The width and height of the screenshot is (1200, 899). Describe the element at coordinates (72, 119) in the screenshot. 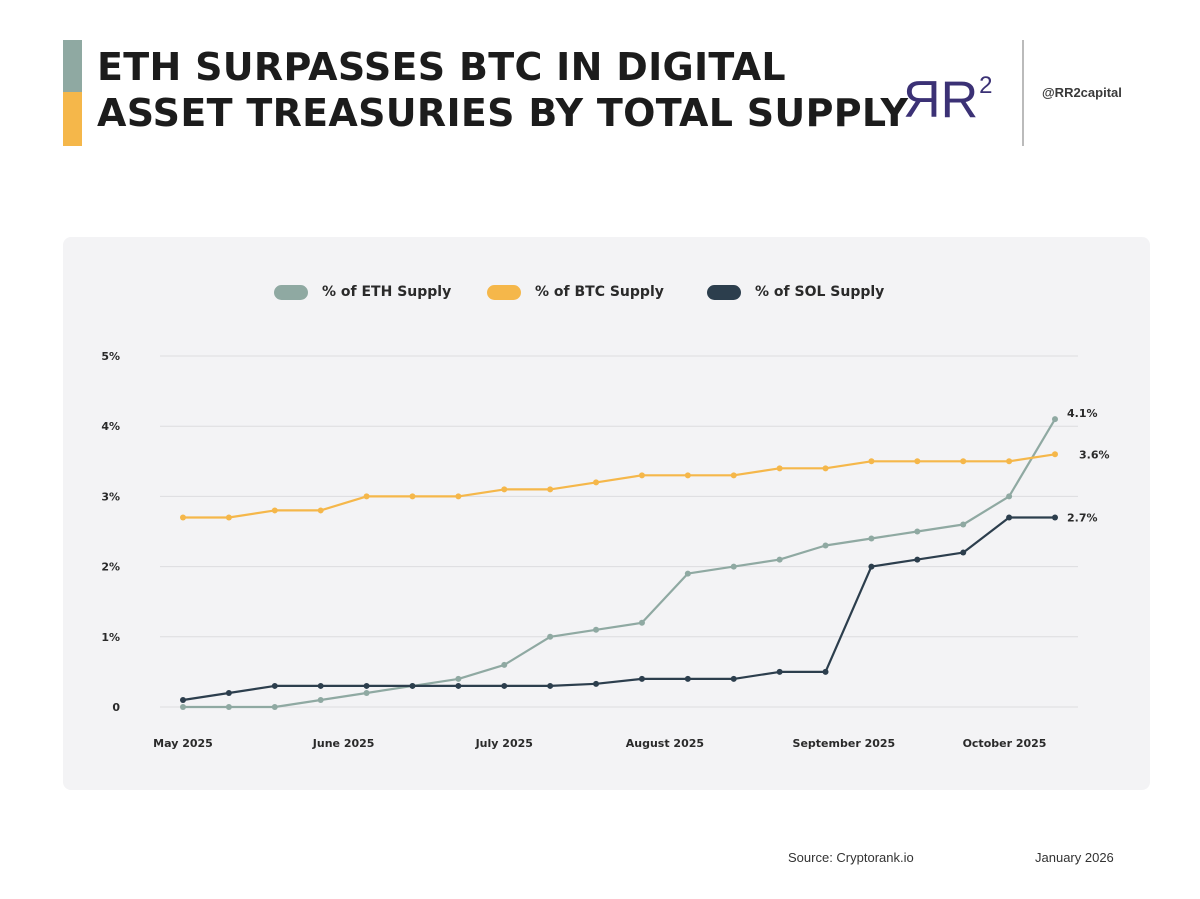

I see `title-accent-bar-yellow` at that location.